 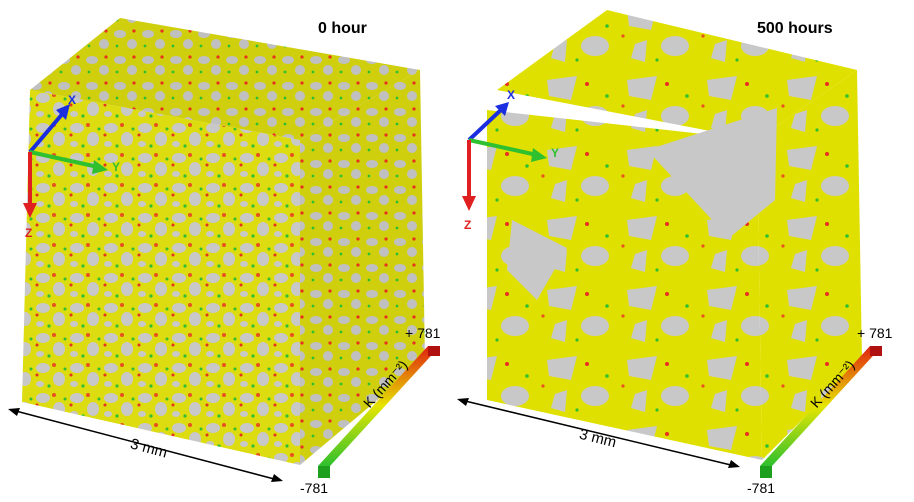 I want to click on large-grey-section, so click(x=712, y=173).